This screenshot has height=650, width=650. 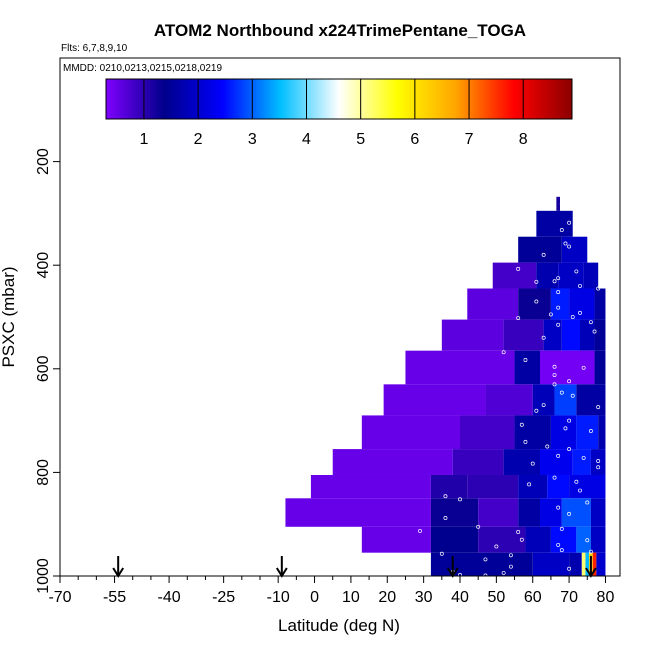 What do you see at coordinates (360, 139) in the screenshot?
I see `colorbar-tick-label: 5` at bounding box center [360, 139].